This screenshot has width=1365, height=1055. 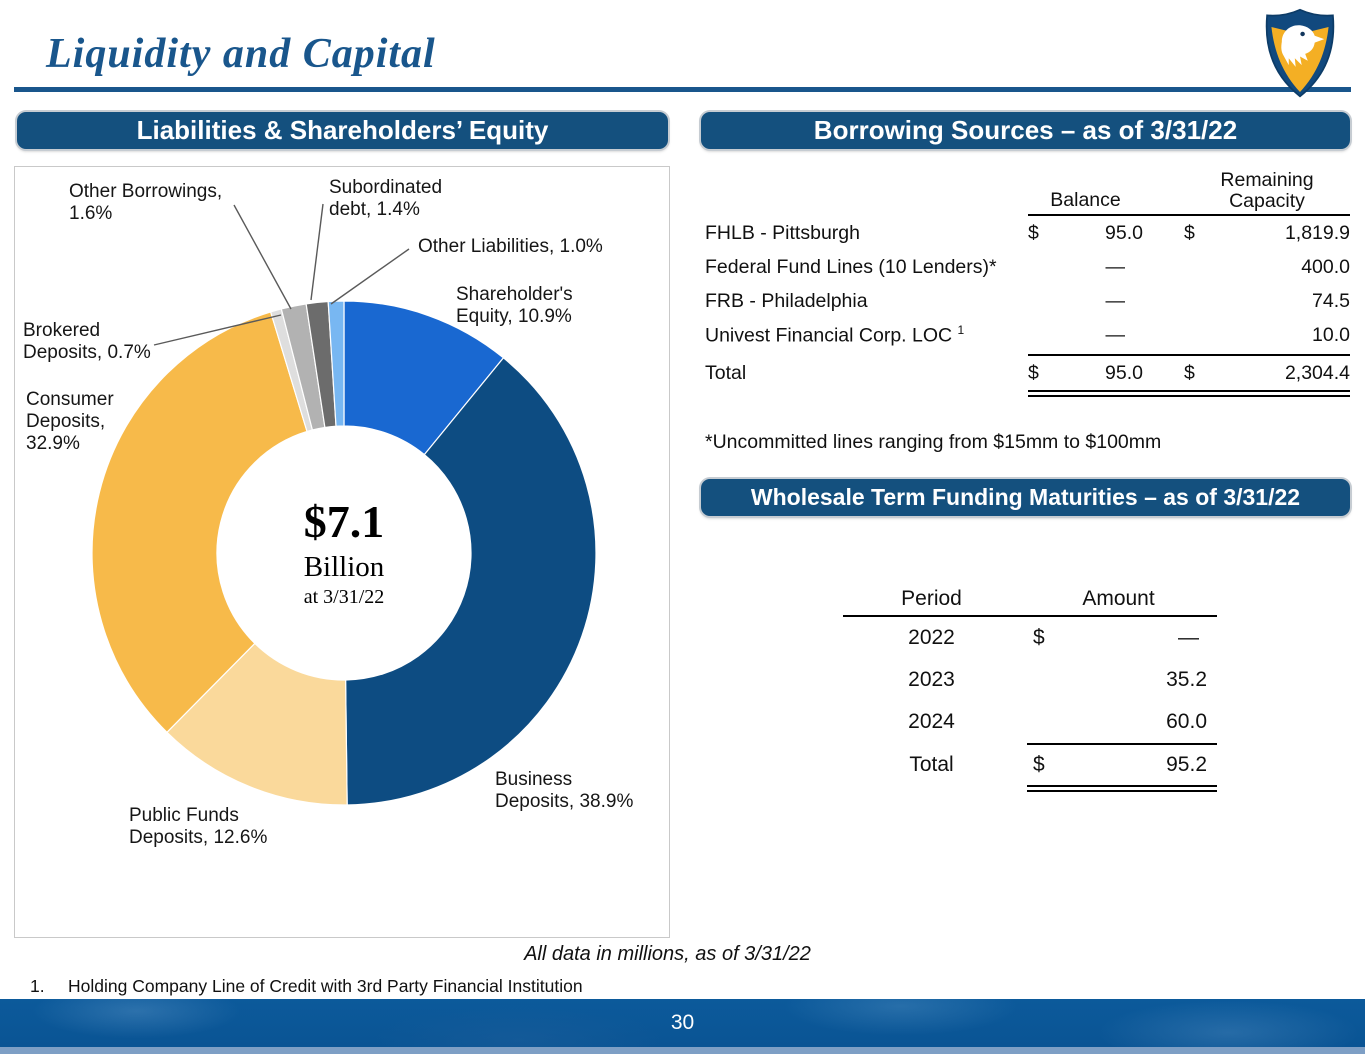 What do you see at coordinates (961, 329) in the screenshot?
I see `footnote-ref-1: 1` at bounding box center [961, 329].